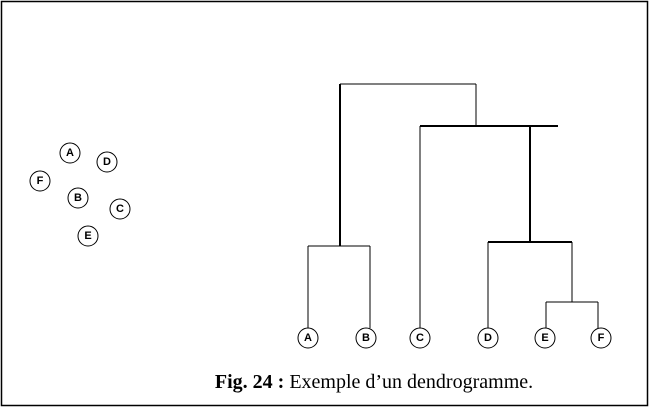 This screenshot has width=650, height=408. I want to click on scatter-group: A D F B C E, so click(80, 194).